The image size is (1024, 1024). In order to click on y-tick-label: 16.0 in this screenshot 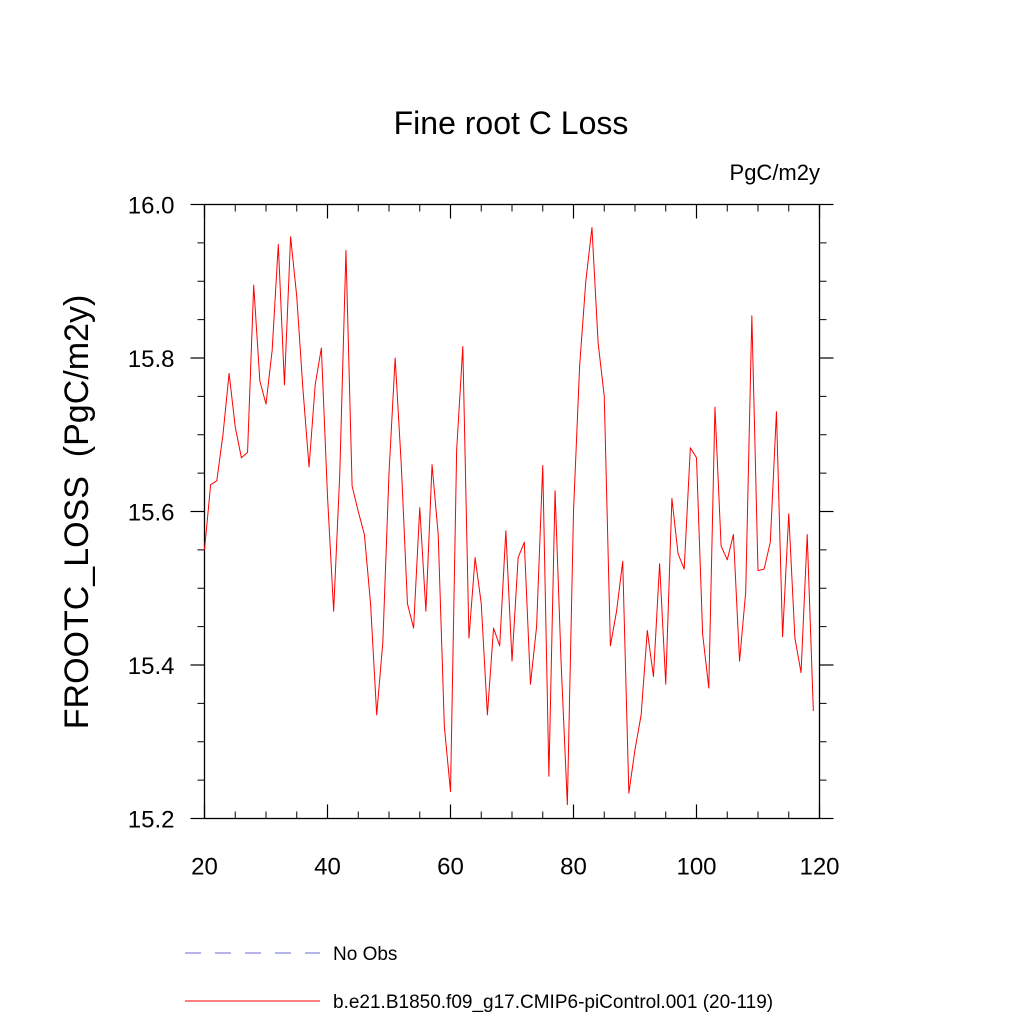, I will do `click(151, 206)`.